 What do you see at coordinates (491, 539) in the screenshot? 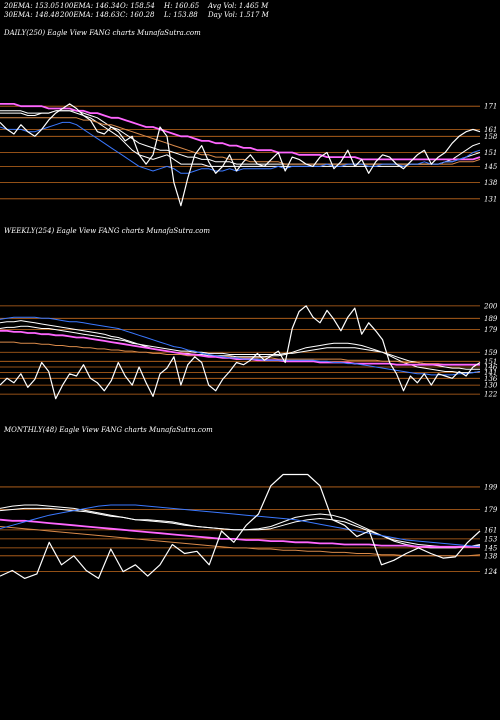
I see `level-label: 153` at bounding box center [491, 539].